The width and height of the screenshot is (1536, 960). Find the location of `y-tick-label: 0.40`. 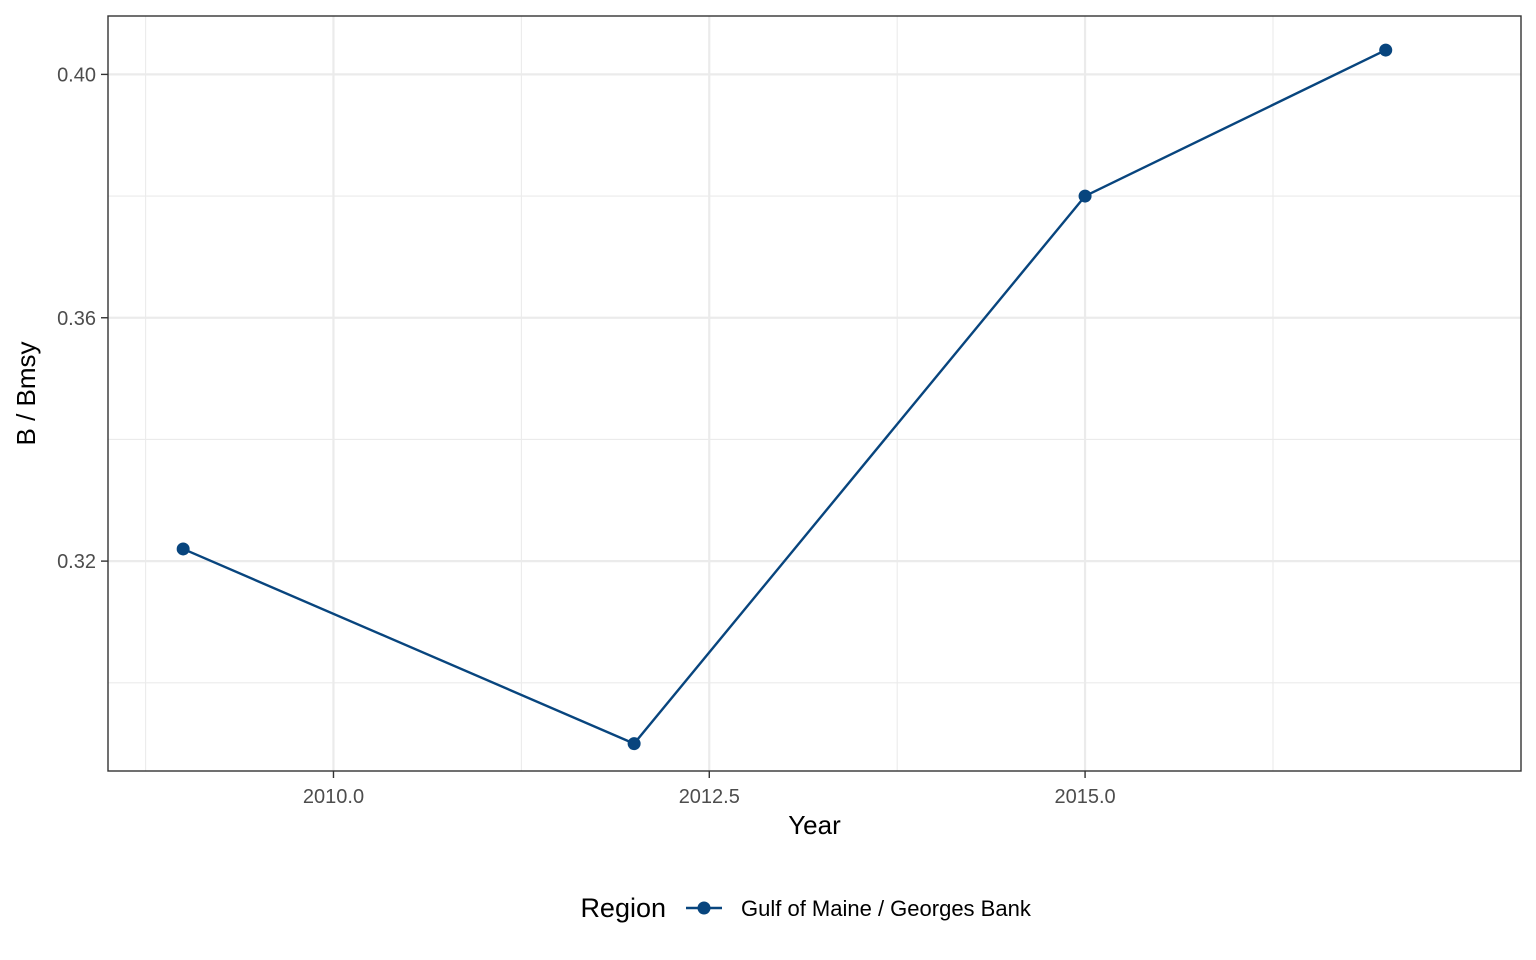

y-tick-label: 0.40 is located at coordinates (76, 75).